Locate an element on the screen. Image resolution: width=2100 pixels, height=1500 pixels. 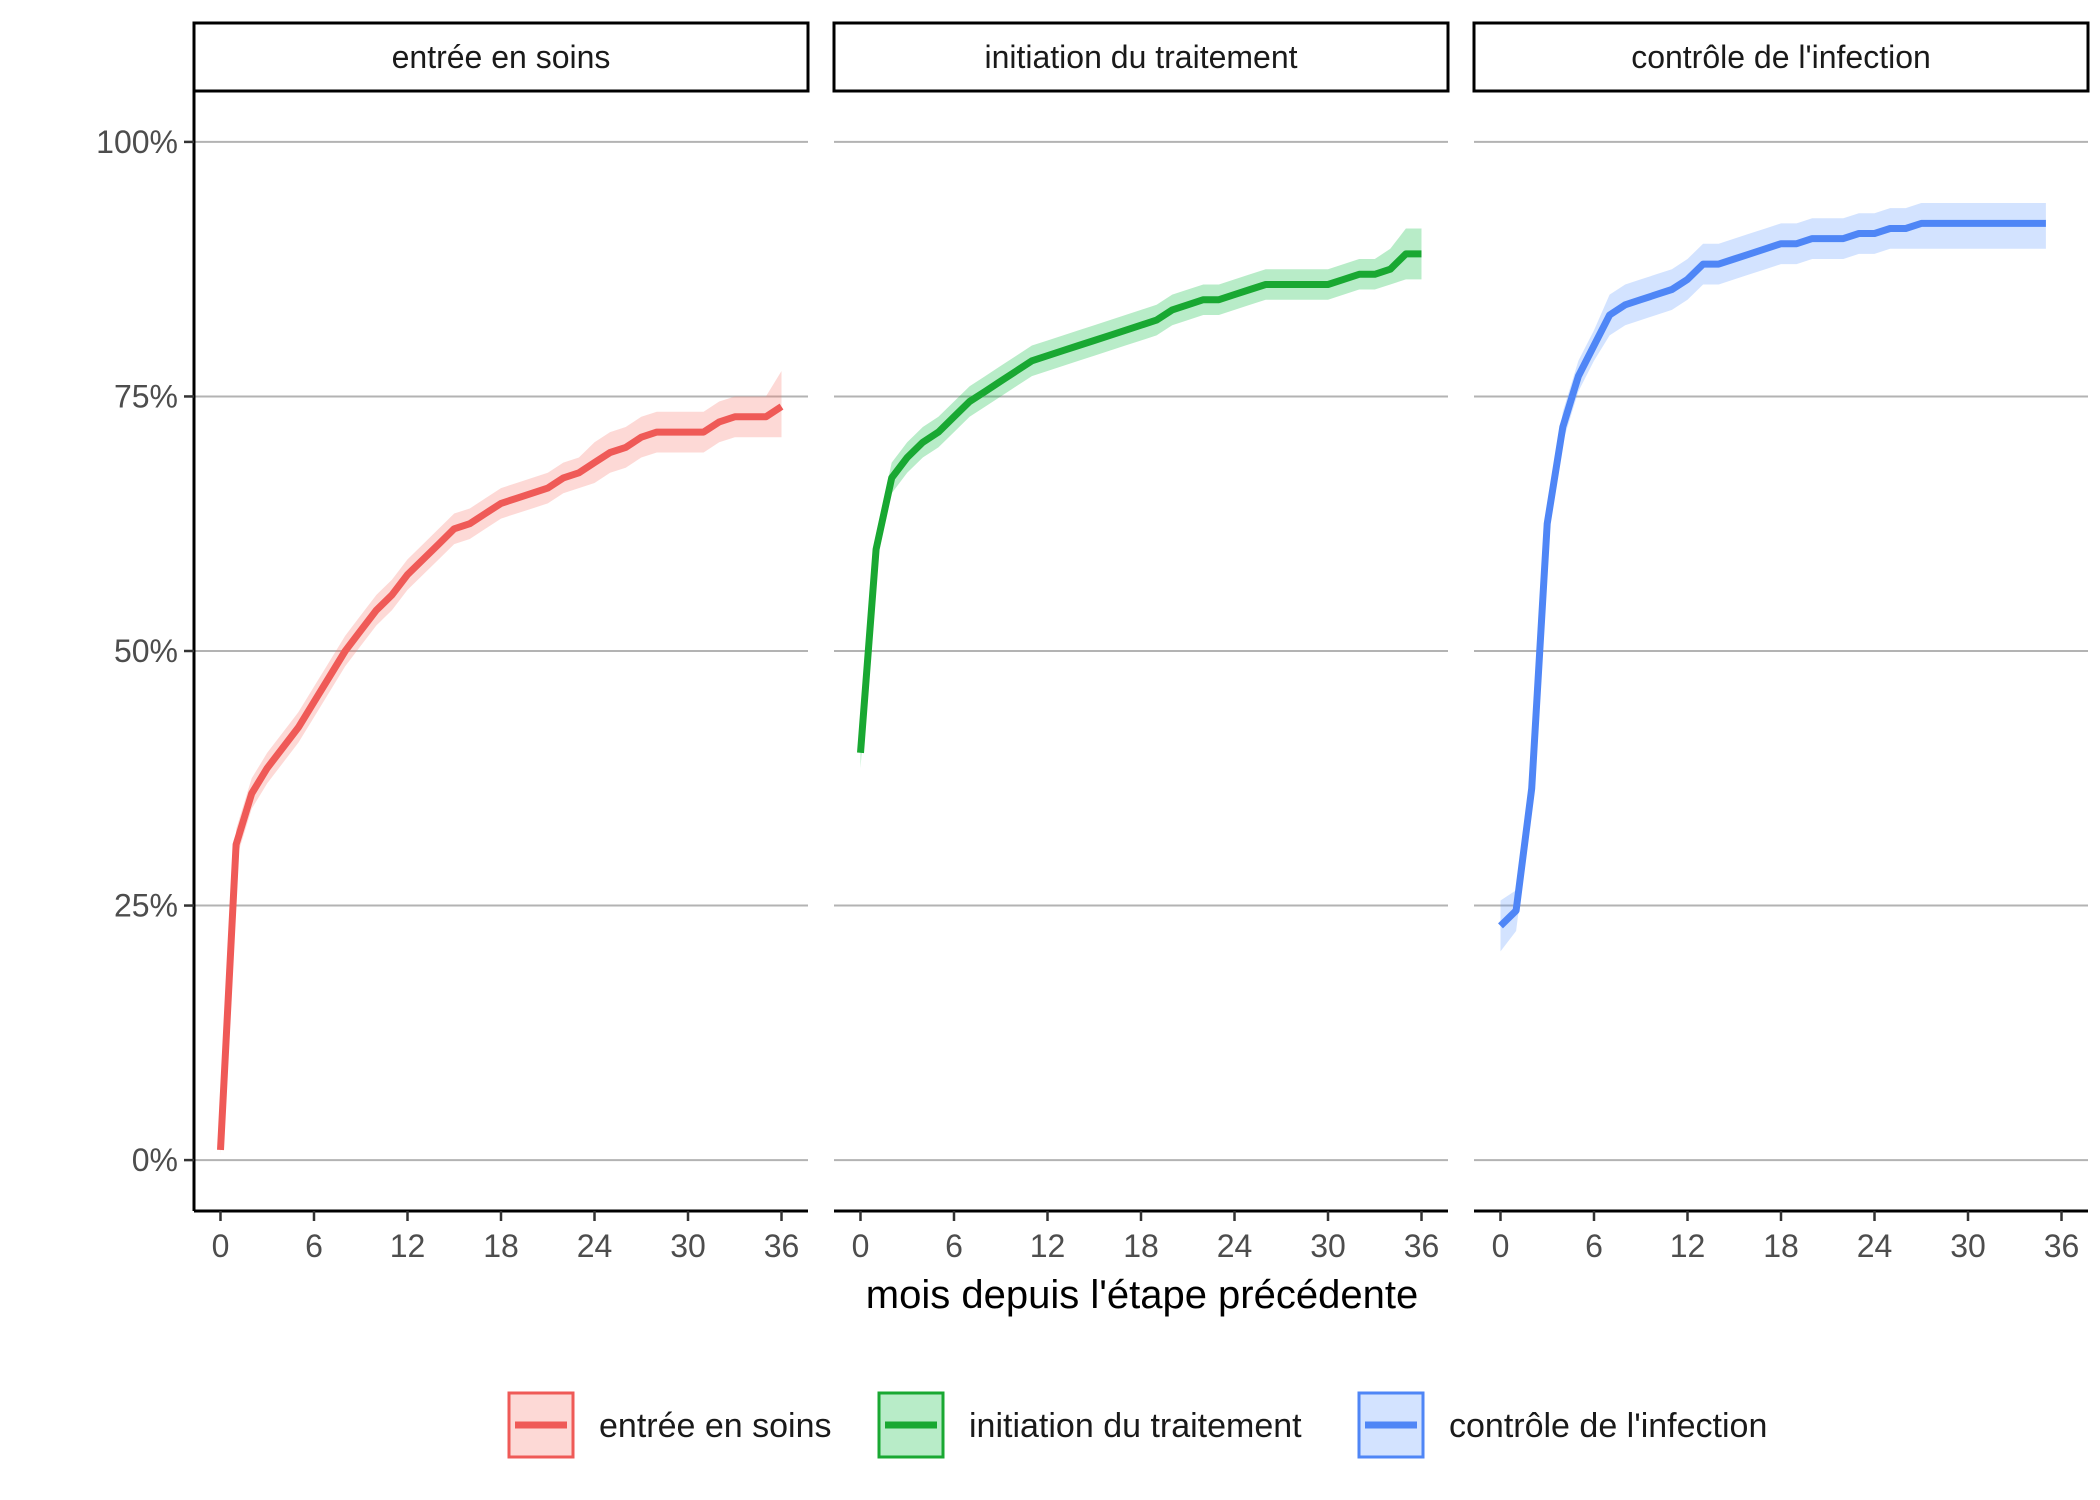
legend-item: initiation du traitement is located at coordinates (1089, 1425).